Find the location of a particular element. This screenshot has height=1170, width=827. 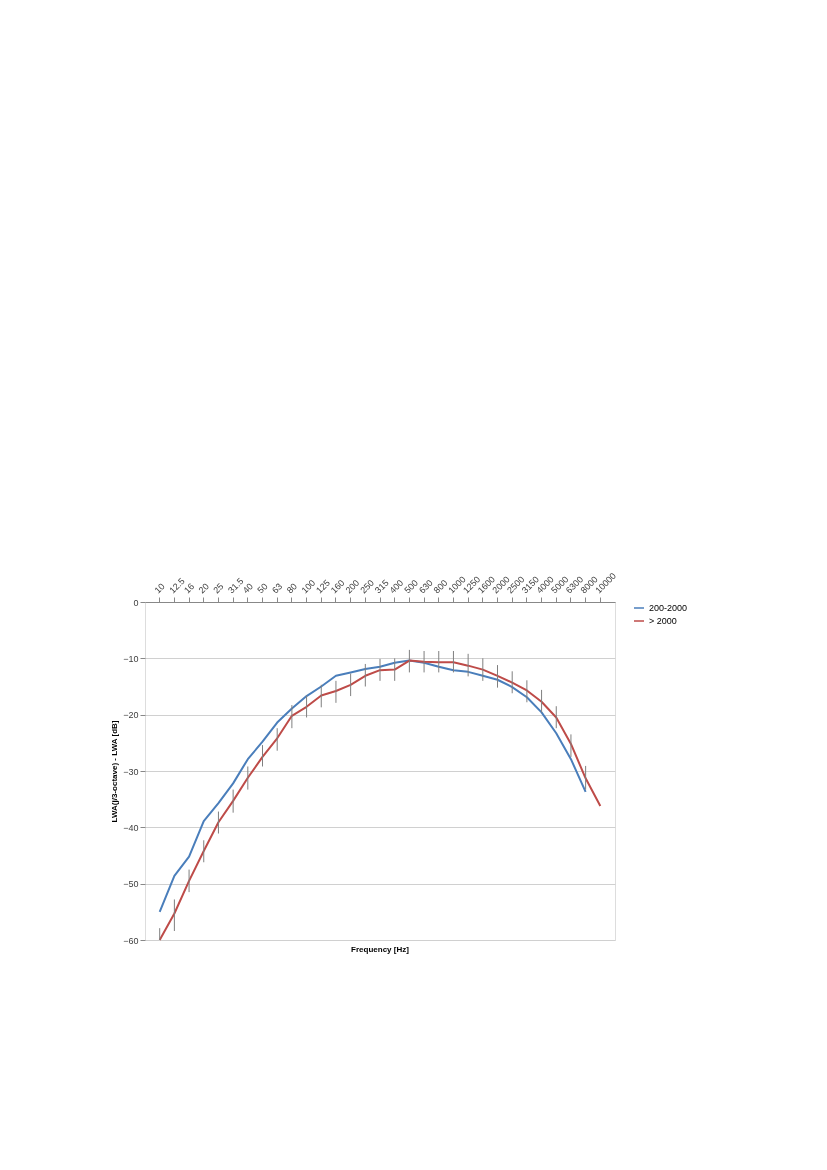

x-tick-label: 63 is located at coordinates (277, 588).